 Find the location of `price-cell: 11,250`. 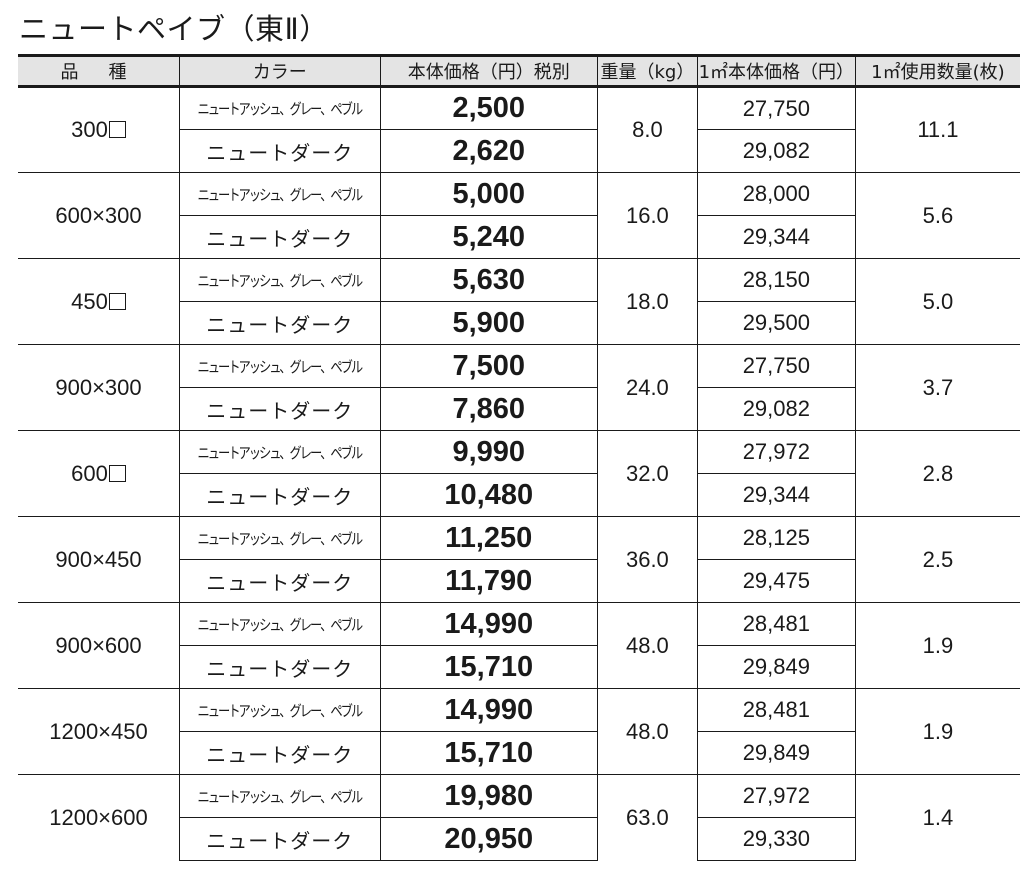

price-cell: 11,250 is located at coordinates (488, 538).